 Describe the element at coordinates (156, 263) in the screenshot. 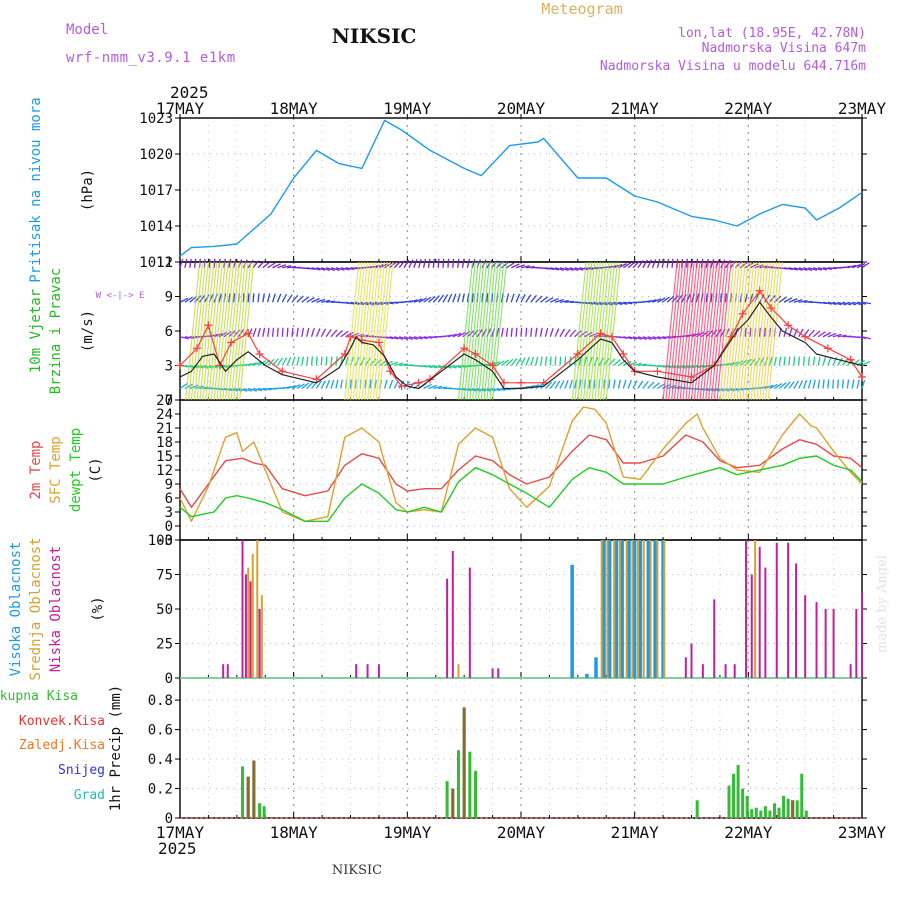

I see `y-tick-label: 1011` at that location.